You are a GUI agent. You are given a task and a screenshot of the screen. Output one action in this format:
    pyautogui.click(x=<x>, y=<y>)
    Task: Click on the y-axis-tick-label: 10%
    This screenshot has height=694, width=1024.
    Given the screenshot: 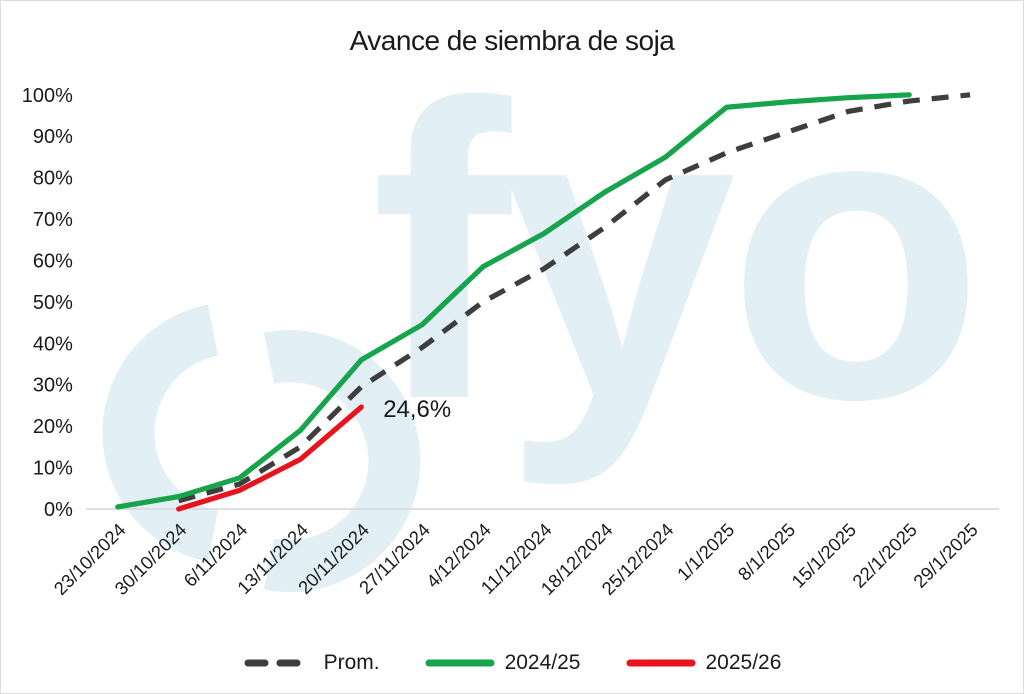 What is the action you would take?
    pyautogui.click(x=53, y=469)
    